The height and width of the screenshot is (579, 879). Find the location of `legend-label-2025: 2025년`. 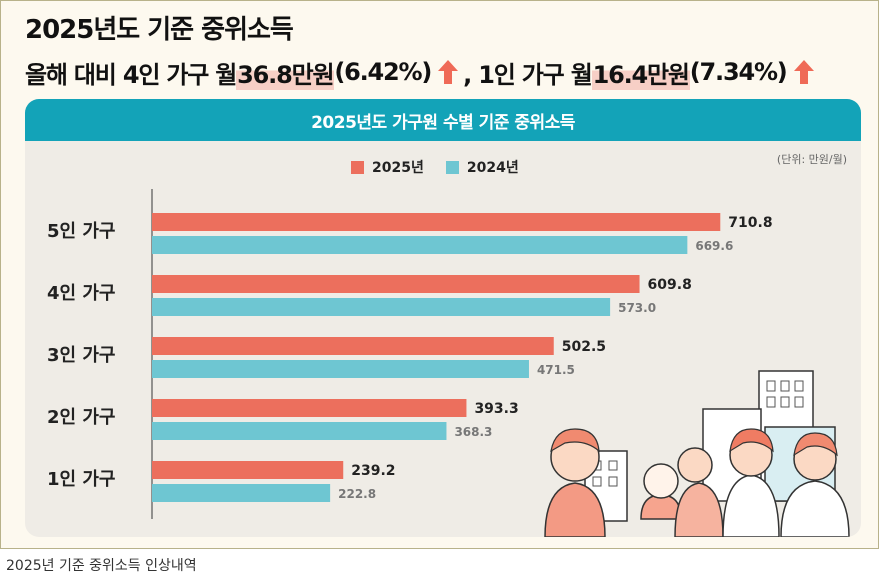

legend-label-2025: 2025년 is located at coordinates (398, 168).